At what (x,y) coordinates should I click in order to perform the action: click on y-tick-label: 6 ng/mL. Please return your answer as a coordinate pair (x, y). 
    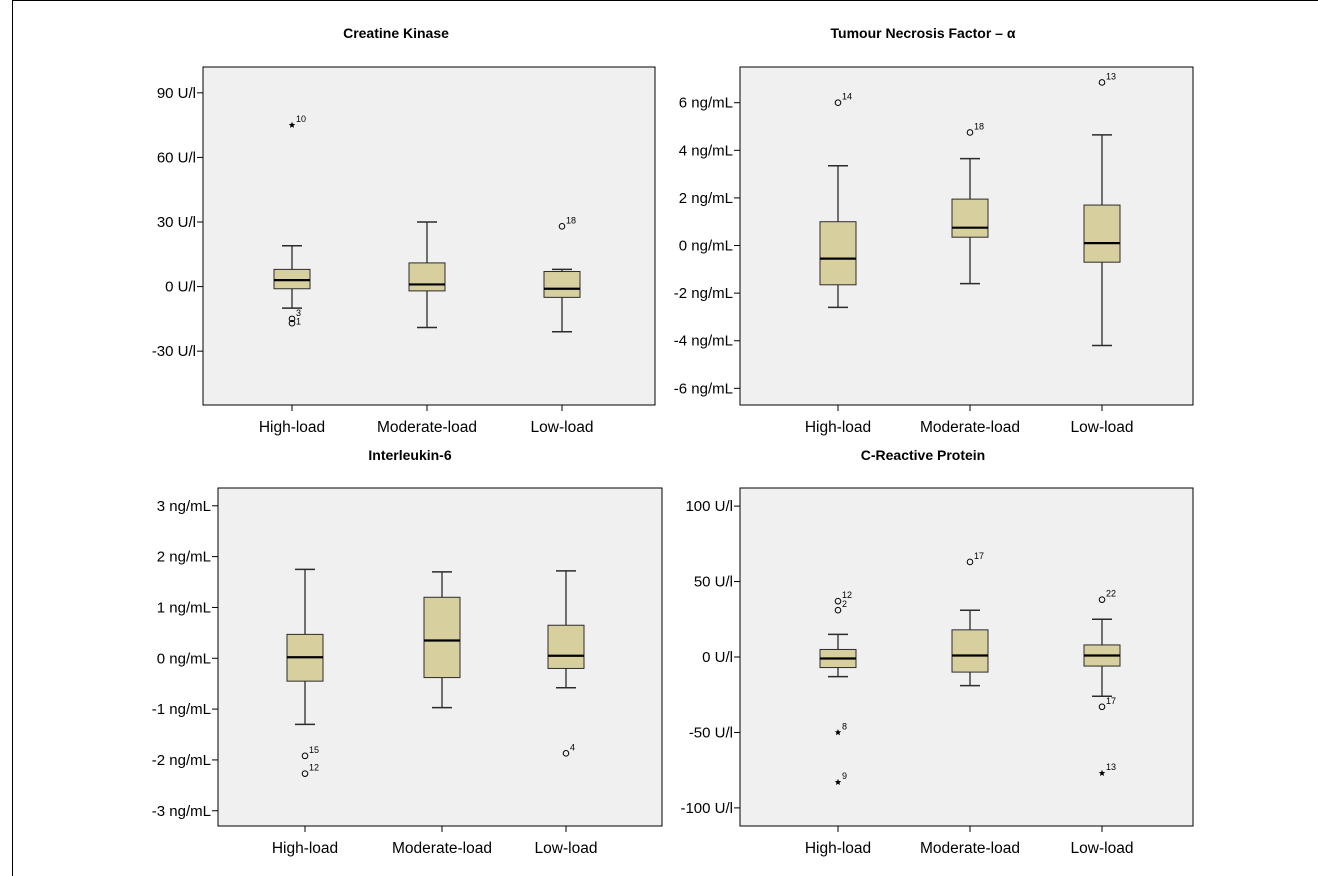
    Looking at the image, I should click on (706, 103).